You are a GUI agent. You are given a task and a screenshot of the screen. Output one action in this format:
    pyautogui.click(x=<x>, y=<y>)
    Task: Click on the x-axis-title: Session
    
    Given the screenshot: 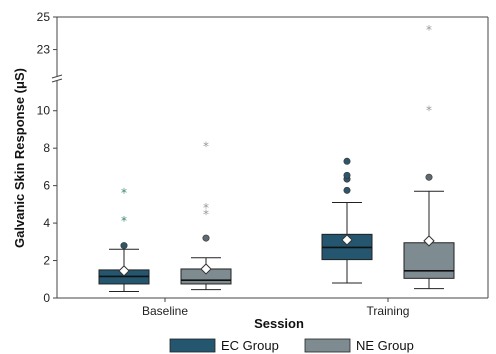 What is the action you would take?
    pyautogui.click(x=279, y=323)
    